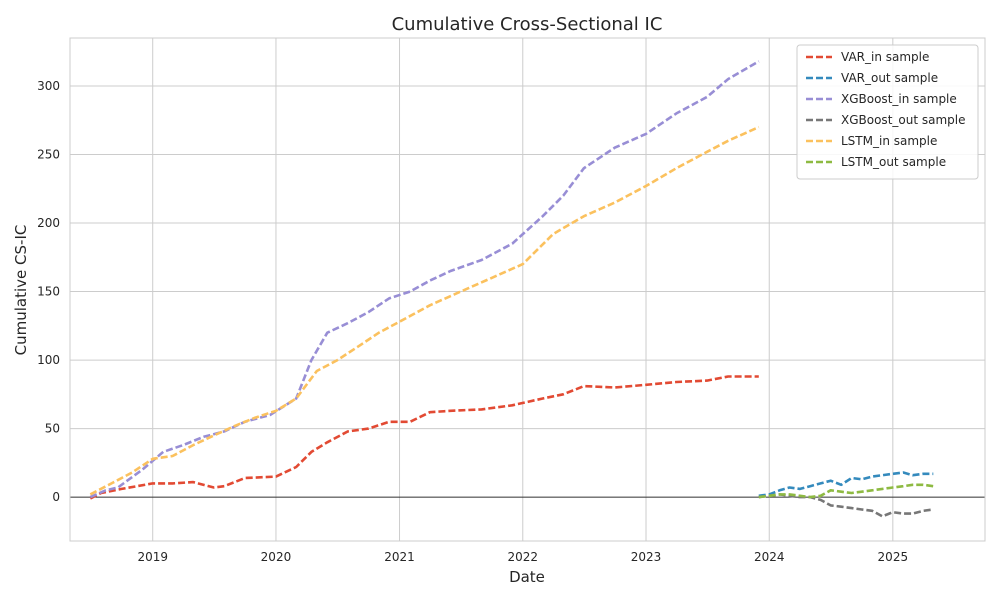 The image size is (1000, 600). What do you see at coordinates (52, 429) in the screenshot?
I see `y-tick-label: 50` at bounding box center [52, 429].